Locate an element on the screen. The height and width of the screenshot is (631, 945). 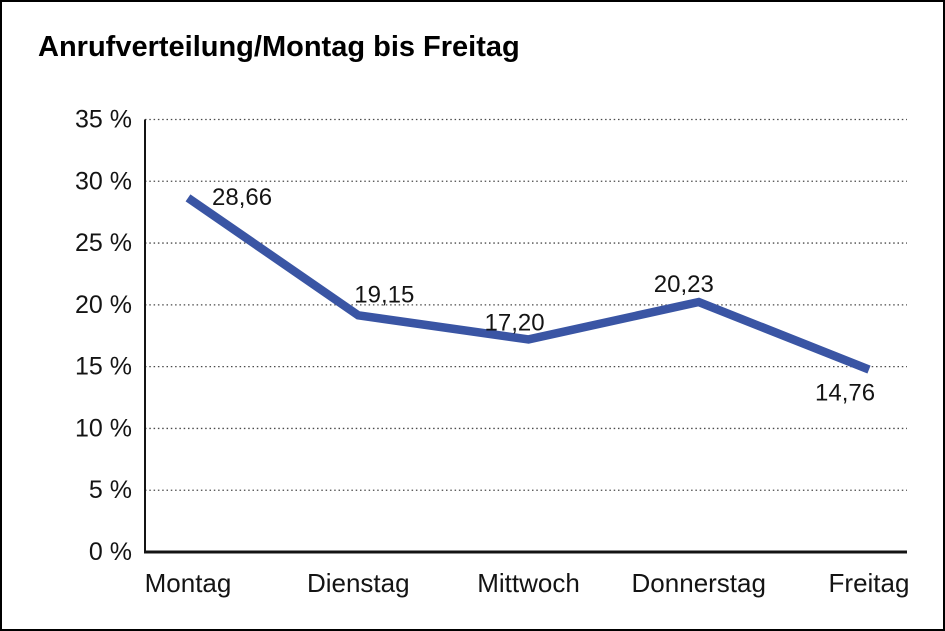
y-tick-label: 5 % is located at coordinates (110, 490).